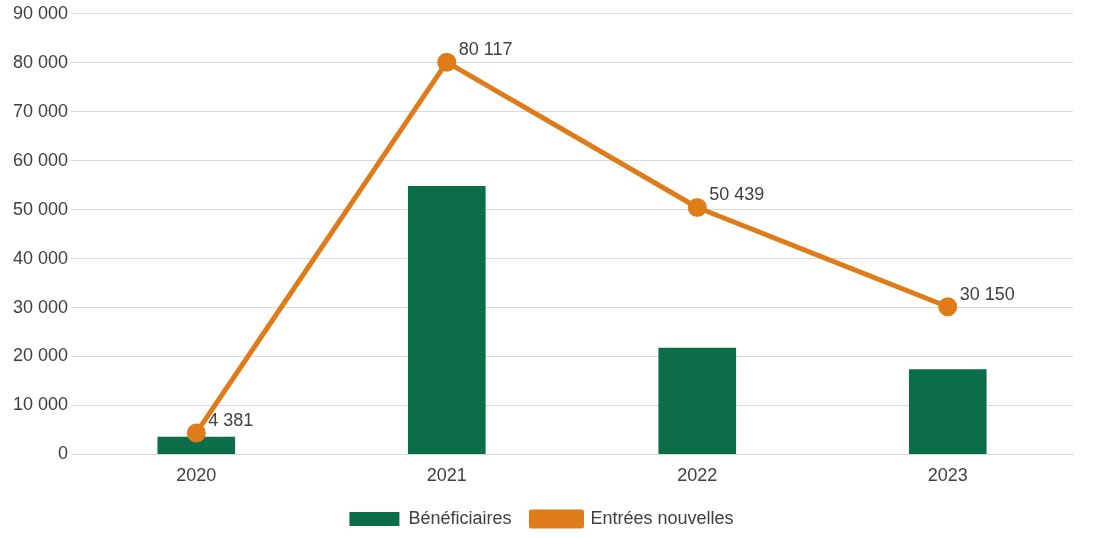 The height and width of the screenshot is (538, 1113). What do you see at coordinates (40, 159) in the screenshot?
I see `y-tick-label: 60 000` at bounding box center [40, 159].